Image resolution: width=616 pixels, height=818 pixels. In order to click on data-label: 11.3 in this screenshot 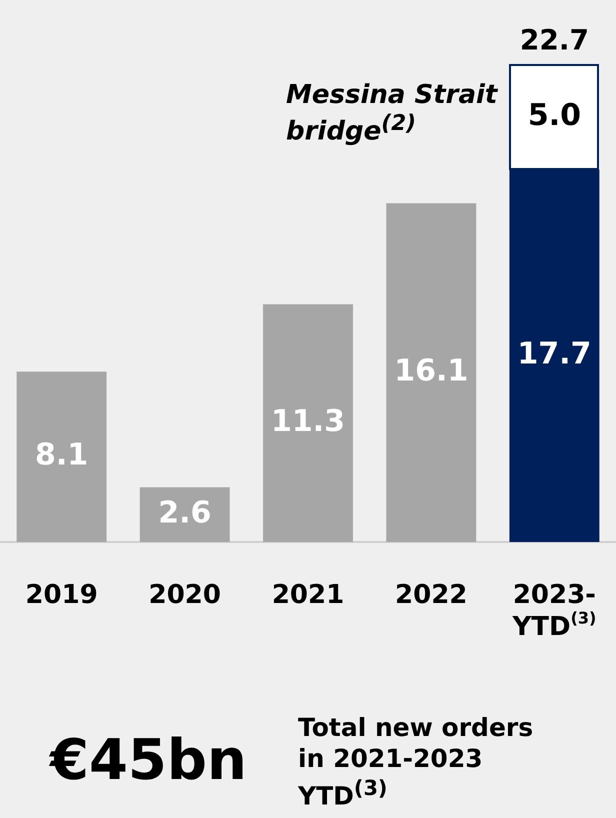, I will do `click(308, 421)`.